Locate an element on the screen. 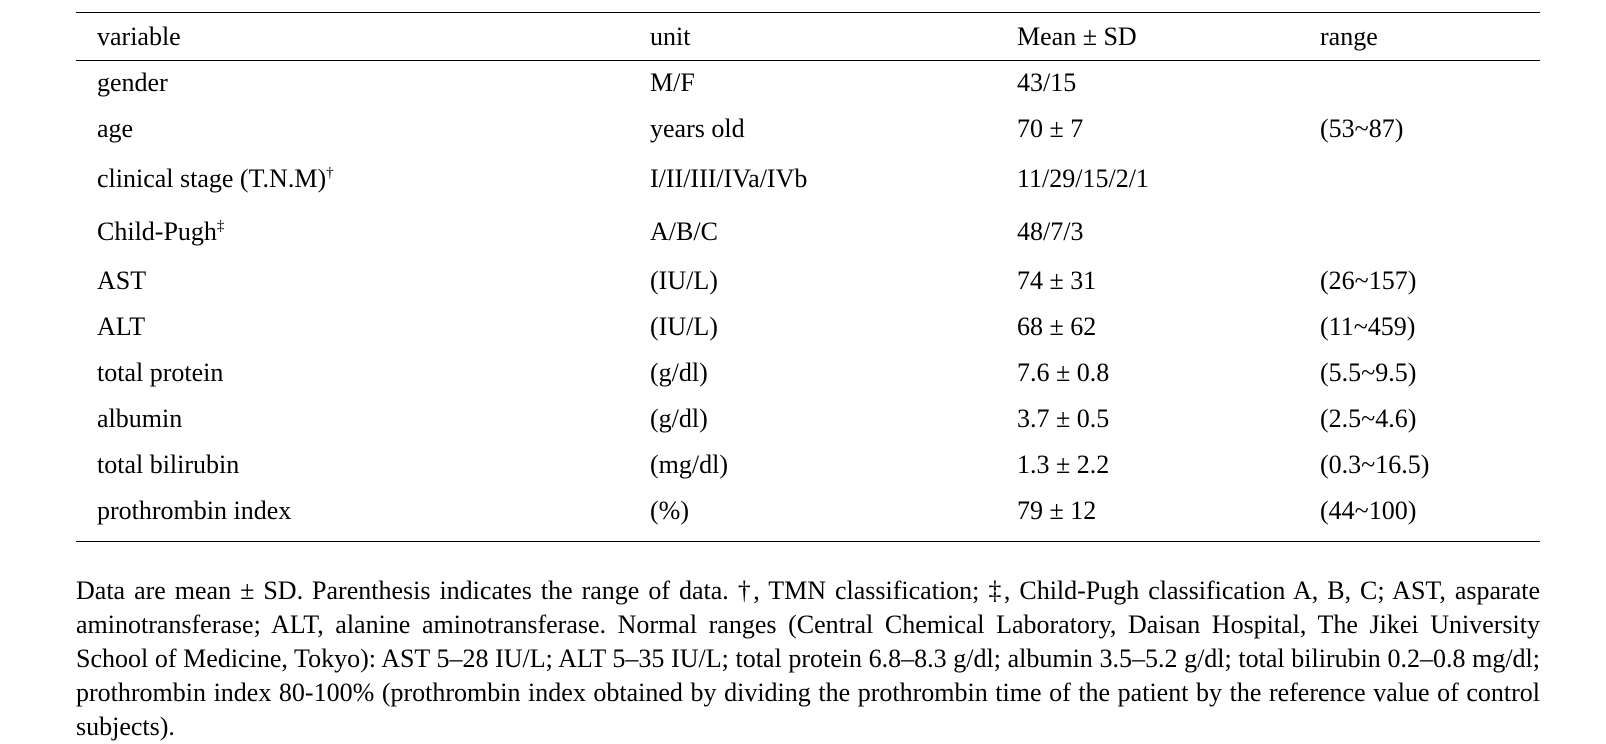 This screenshot has height=744, width=1606. cell-mean-sd: 43/15 is located at coordinates (1047, 82).